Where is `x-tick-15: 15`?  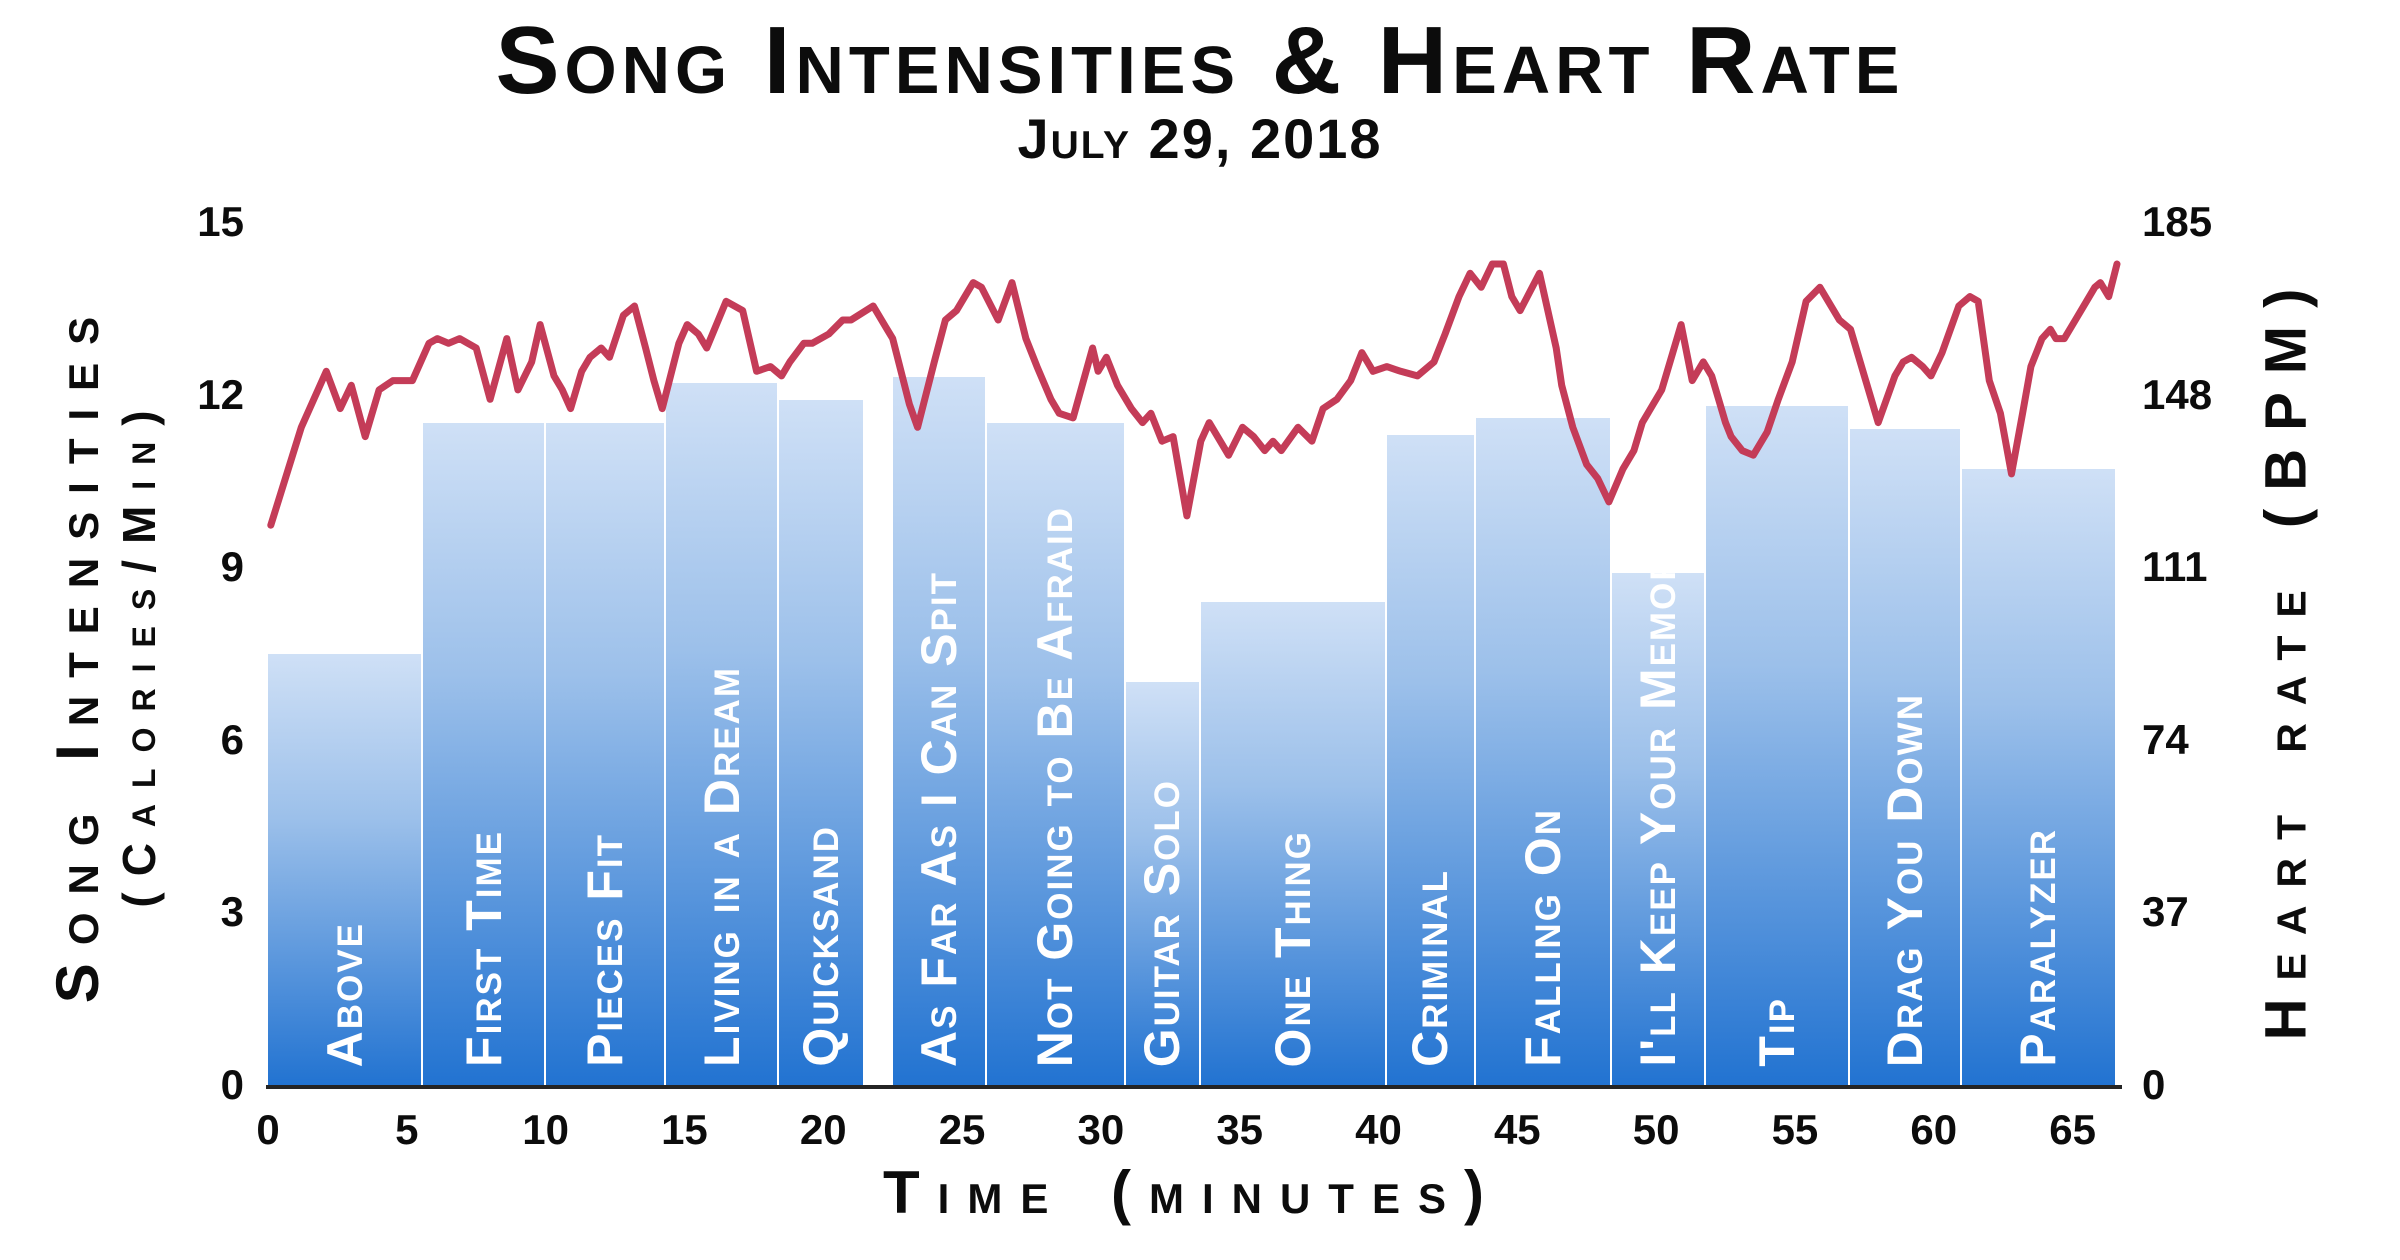
x-tick-15: 15 is located at coordinates (684, 1129).